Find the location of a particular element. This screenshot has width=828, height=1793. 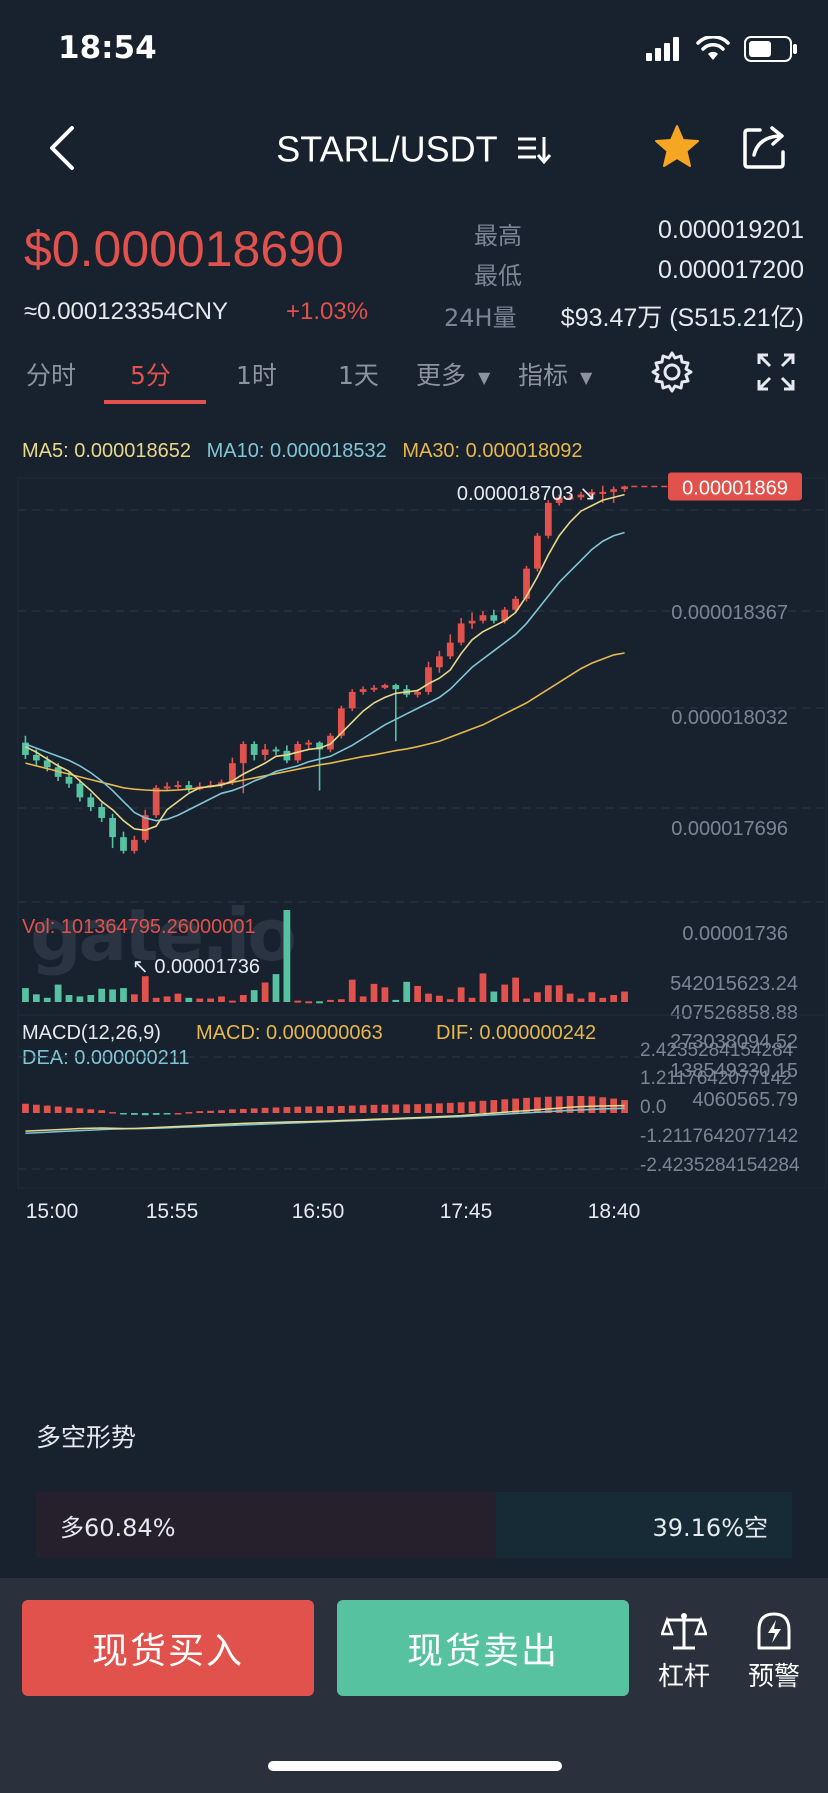

bottom-action-bar: 现货买入 现货卖出 杠杆 预警 is located at coordinates (414, 1685).